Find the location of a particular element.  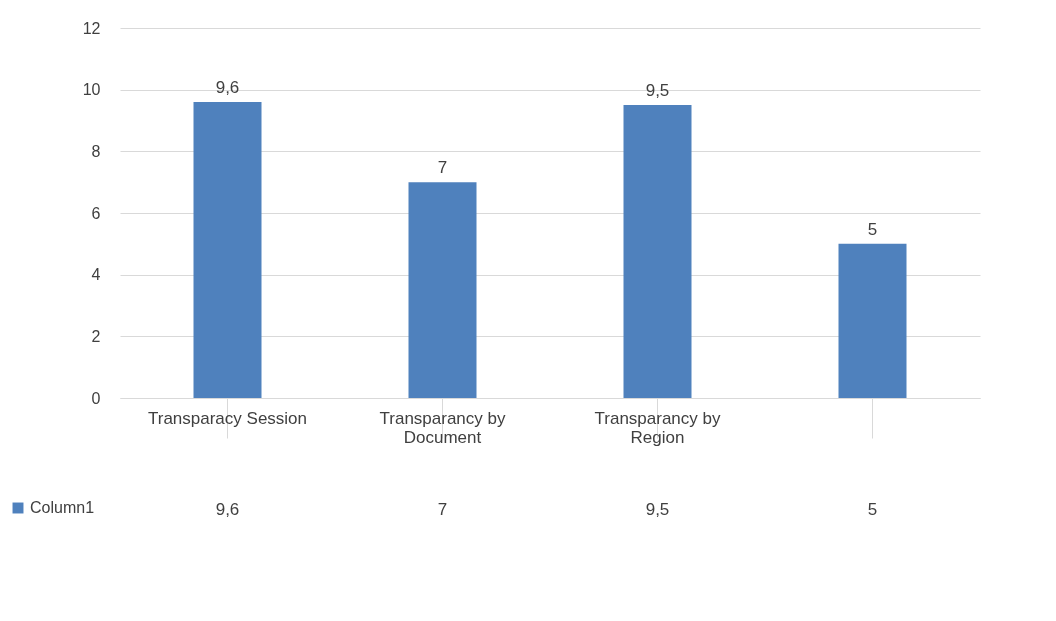

data-label: 9,6 is located at coordinates (227, 509).